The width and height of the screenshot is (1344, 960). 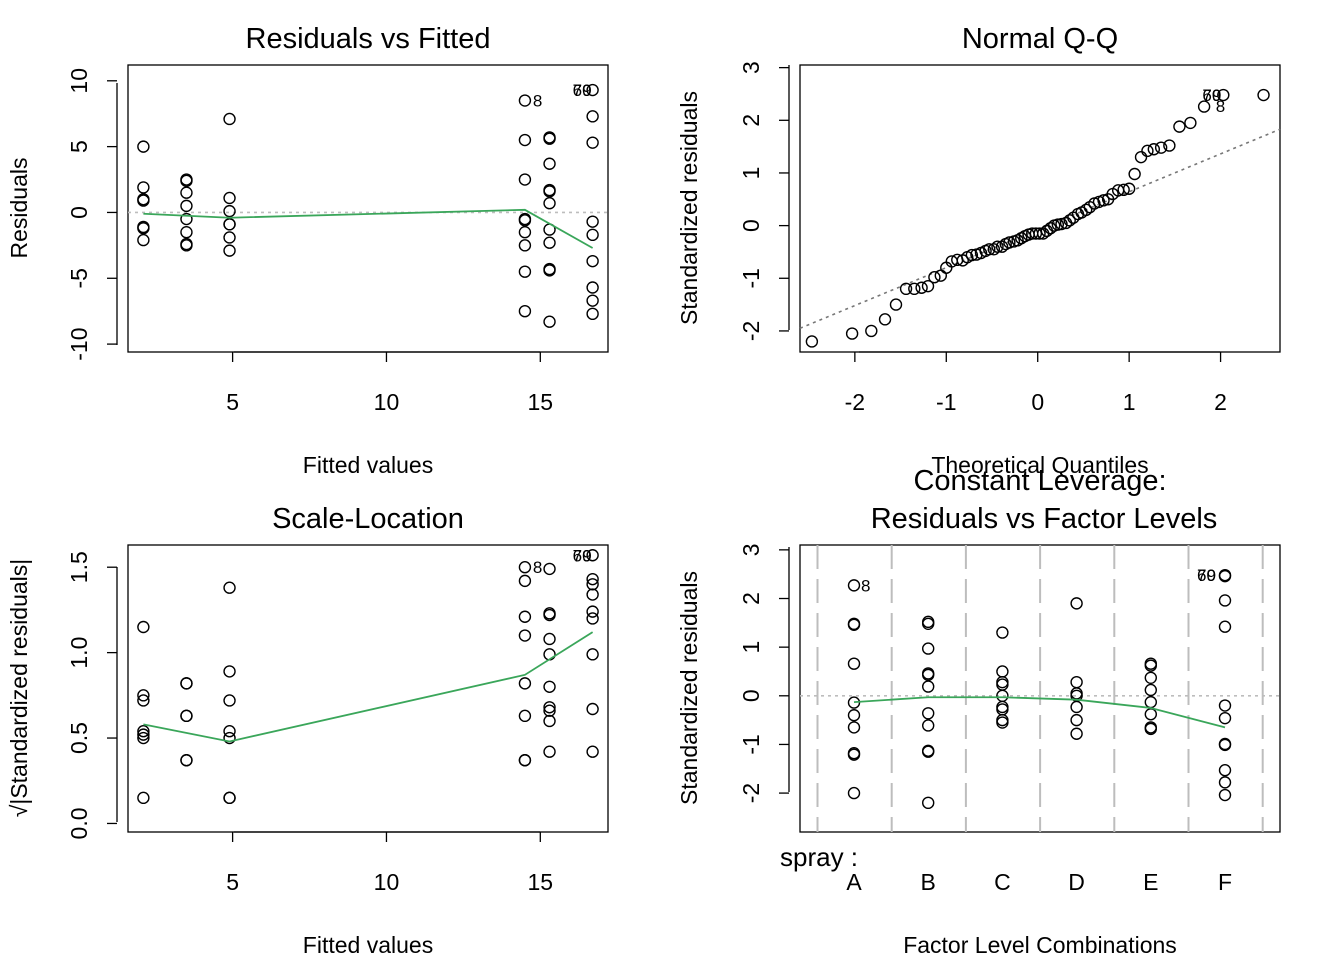 What do you see at coordinates (689, 688) in the screenshot?
I see `y-axis-label: Standardized residuals` at bounding box center [689, 688].